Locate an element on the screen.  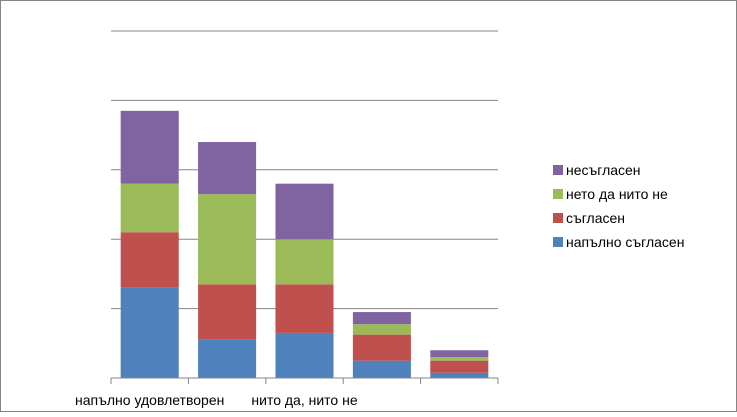
x-axis-labels: напълно удовлетворен нито да, нито не is located at coordinates (216, 400).